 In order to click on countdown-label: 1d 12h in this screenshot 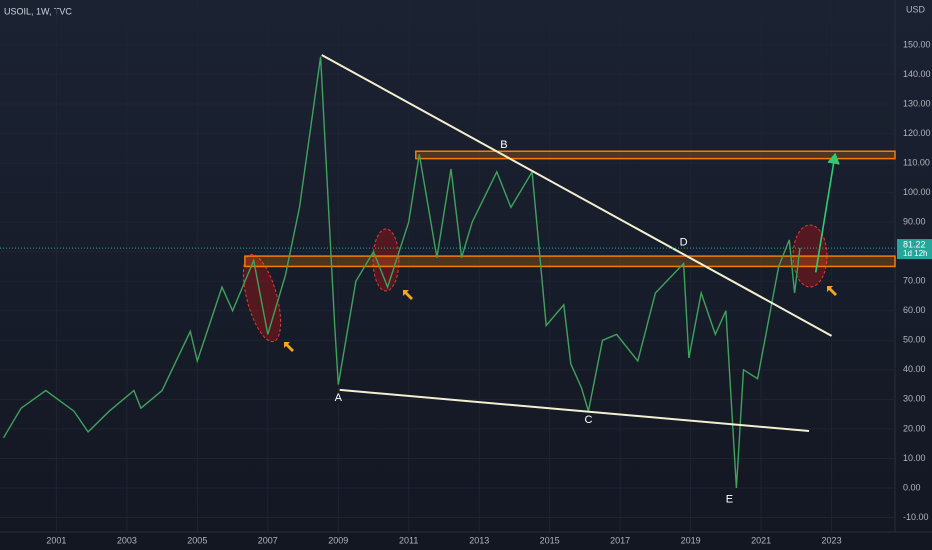, I will do `click(915, 253)`.